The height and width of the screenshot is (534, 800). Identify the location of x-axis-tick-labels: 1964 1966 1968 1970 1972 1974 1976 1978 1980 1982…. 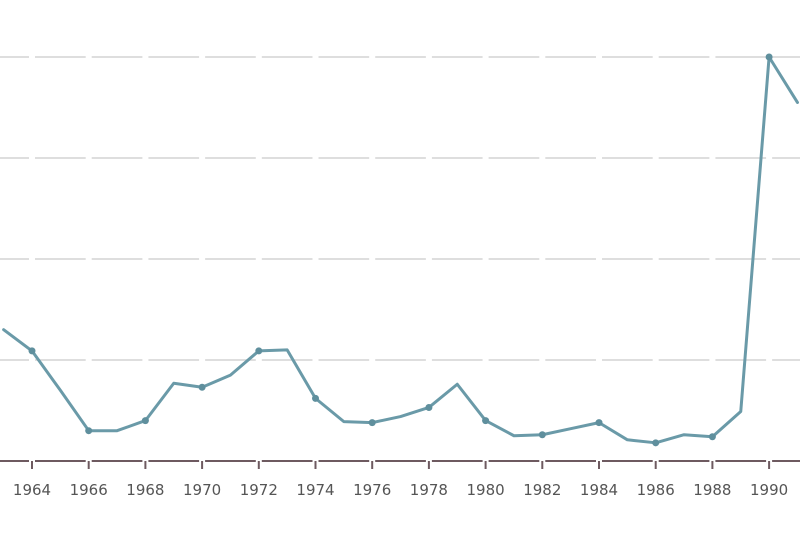
(400, 490).